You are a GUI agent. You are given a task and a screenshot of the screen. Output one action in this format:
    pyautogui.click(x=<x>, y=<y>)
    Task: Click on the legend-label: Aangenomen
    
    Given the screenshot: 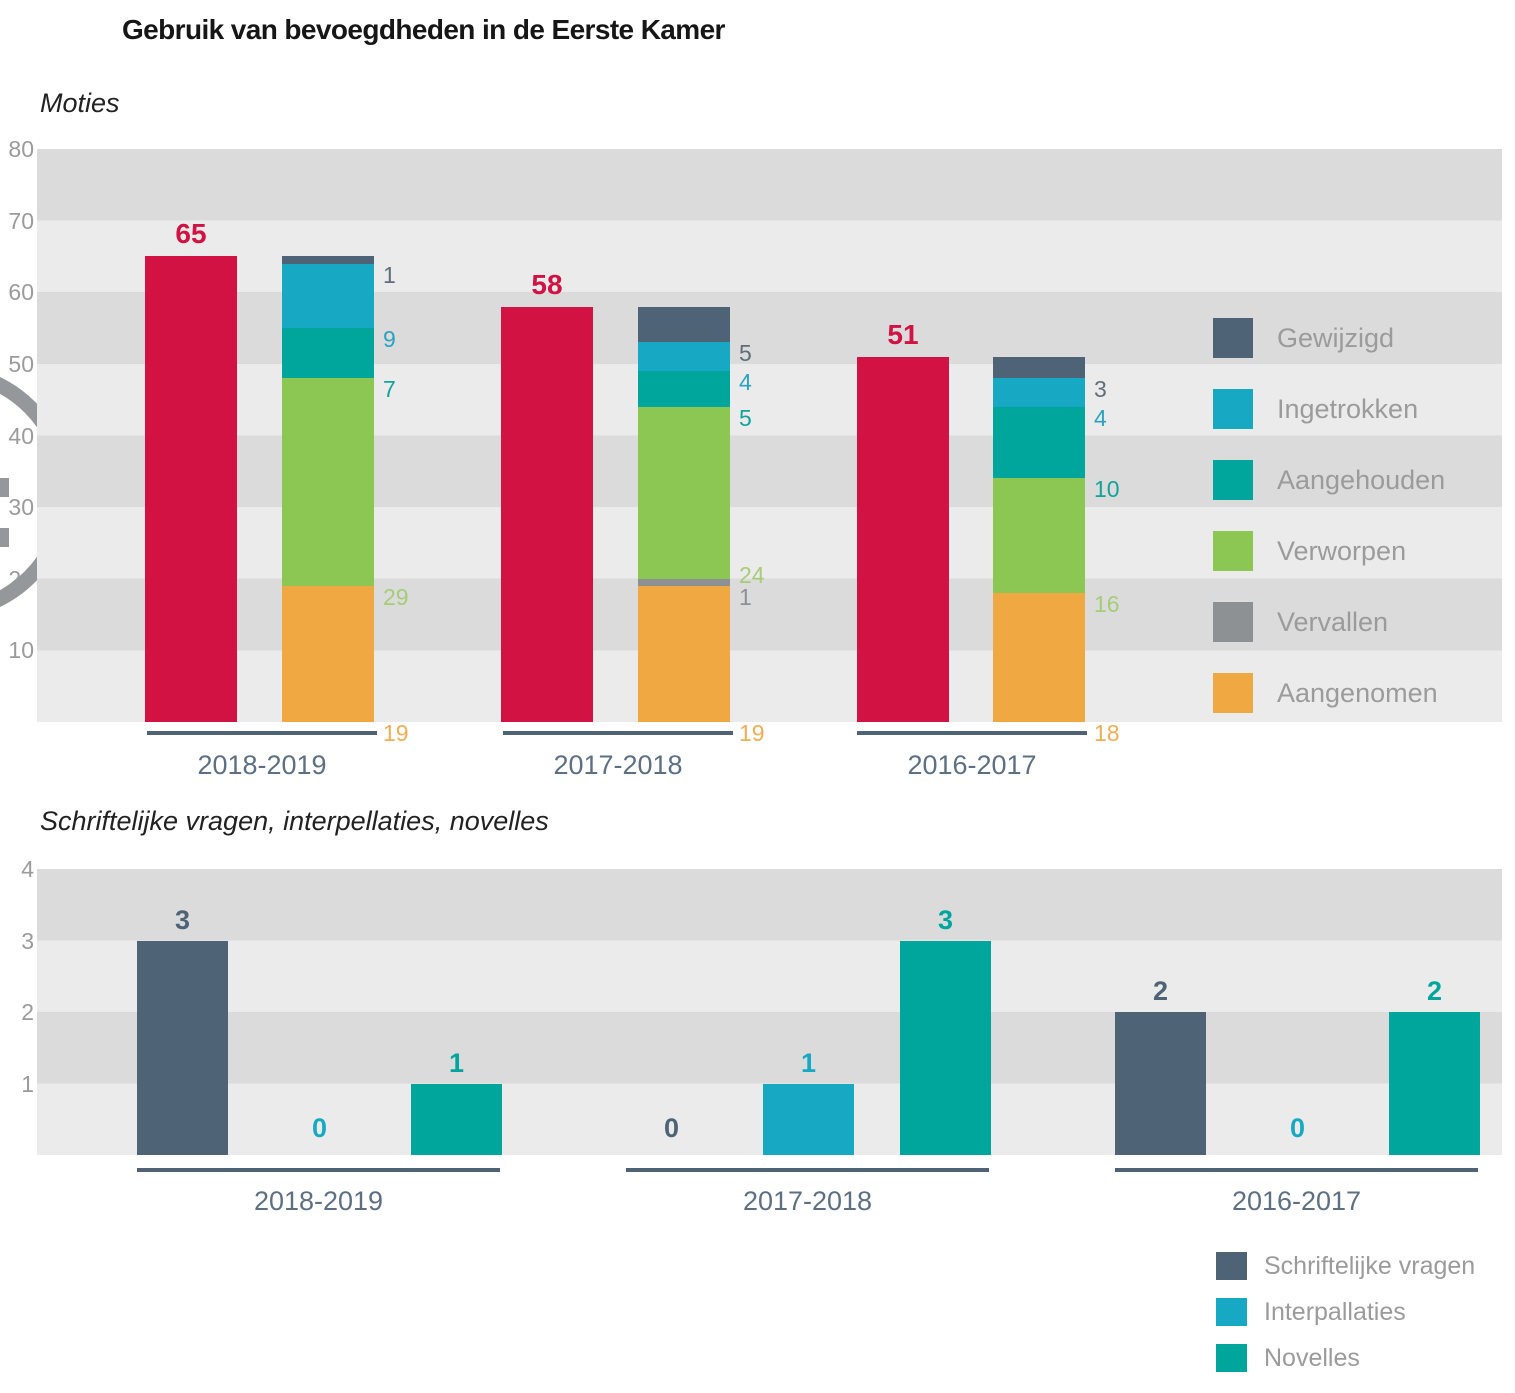 What is the action you would take?
    pyautogui.click(x=1357, y=693)
    